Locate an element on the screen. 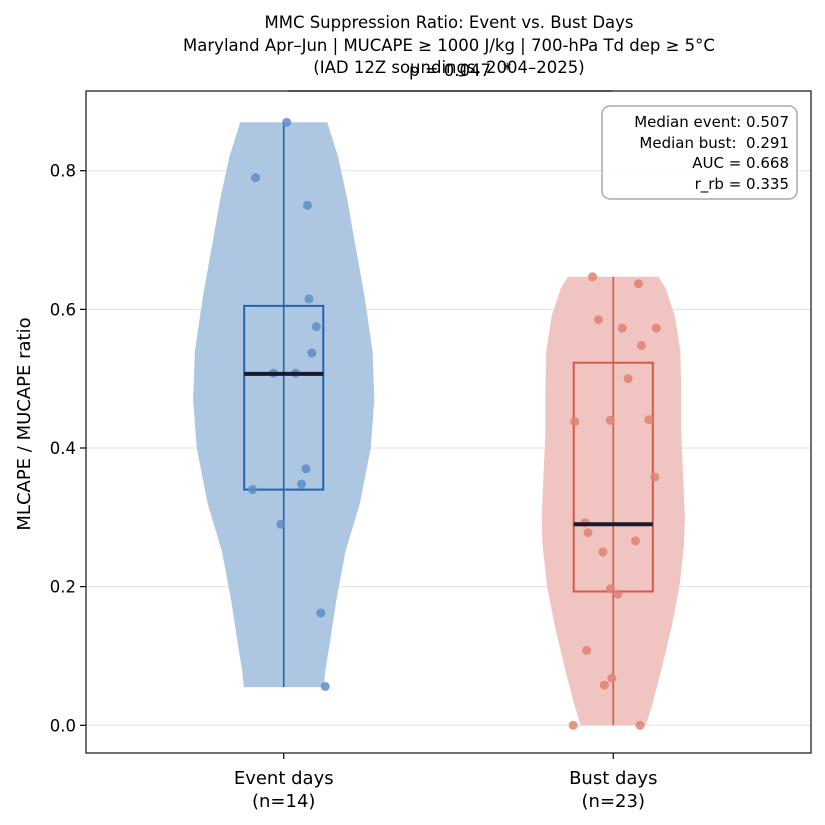  p-value-label: p = 0.047 is located at coordinates (450, 70).